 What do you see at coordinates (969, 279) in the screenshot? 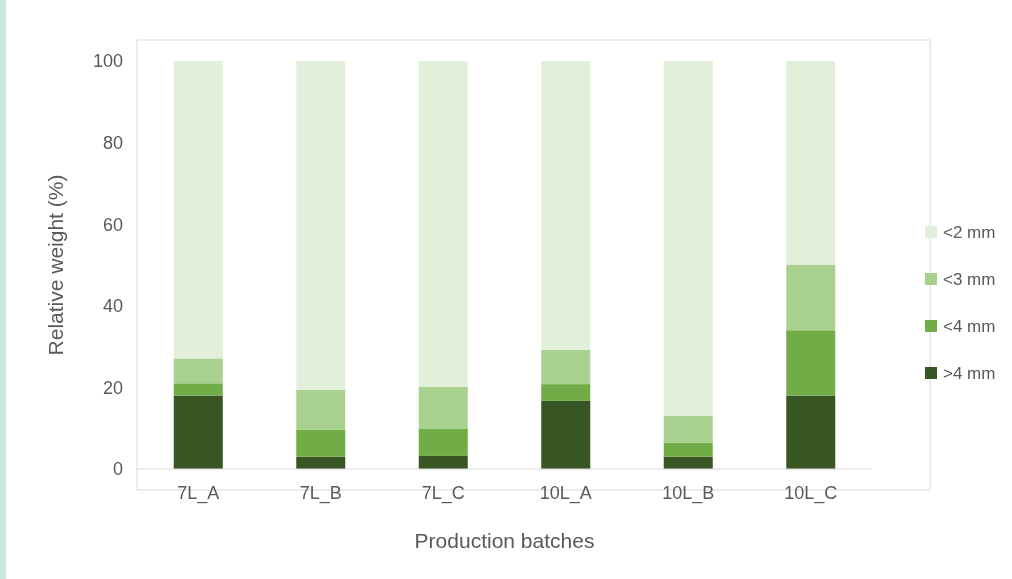
I see `legend-label: <3 mm` at bounding box center [969, 279].